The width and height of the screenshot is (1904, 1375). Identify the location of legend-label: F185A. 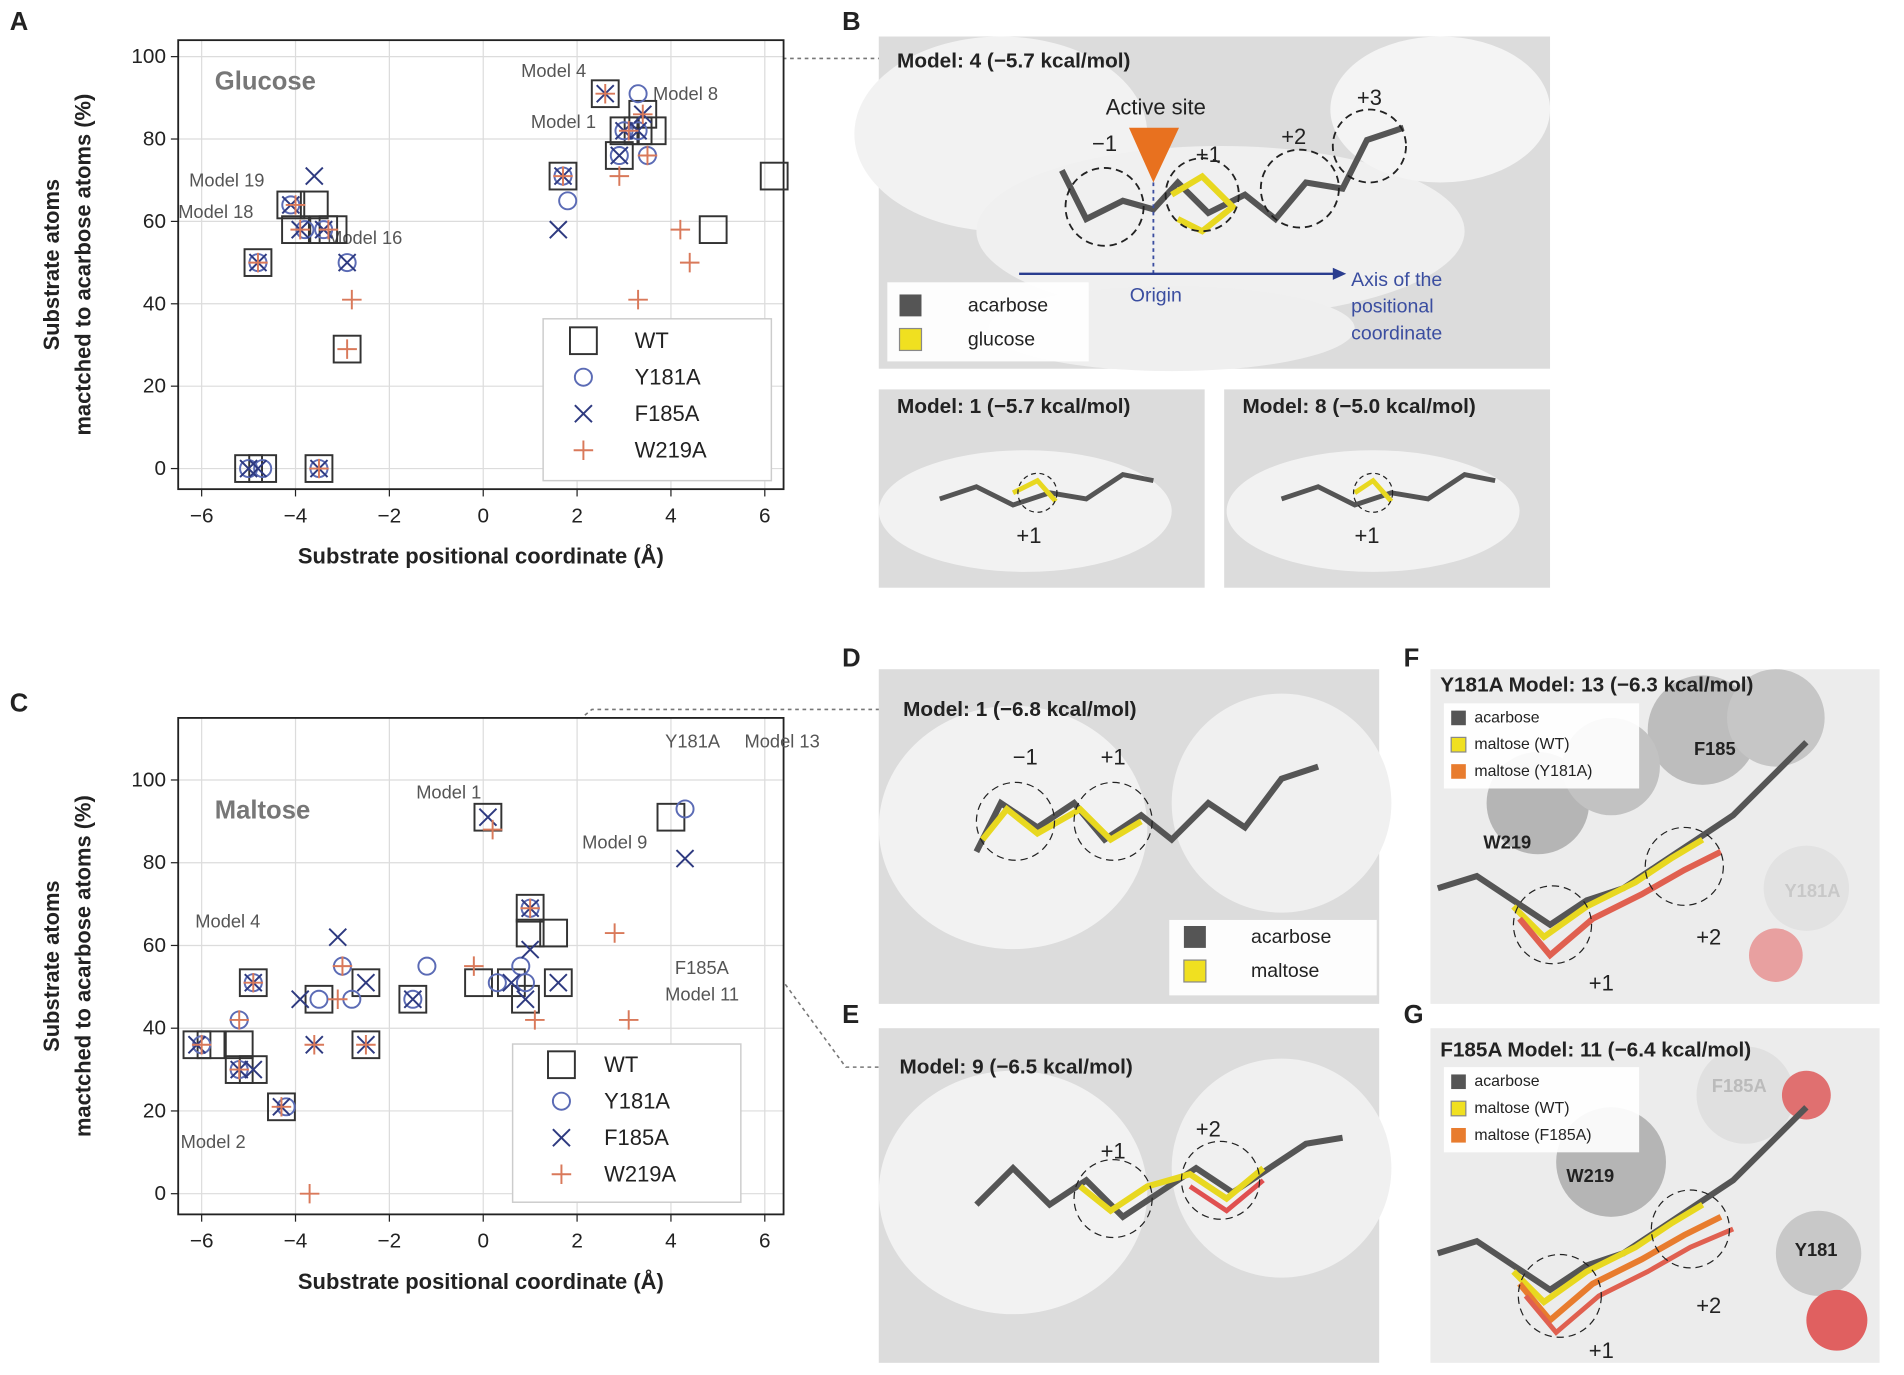
(636, 1137).